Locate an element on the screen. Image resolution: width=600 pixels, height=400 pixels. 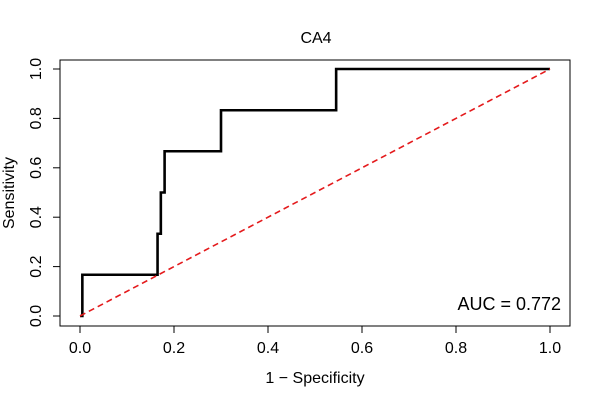
y-axis-label: Sensitivity is located at coordinates (9, 193).